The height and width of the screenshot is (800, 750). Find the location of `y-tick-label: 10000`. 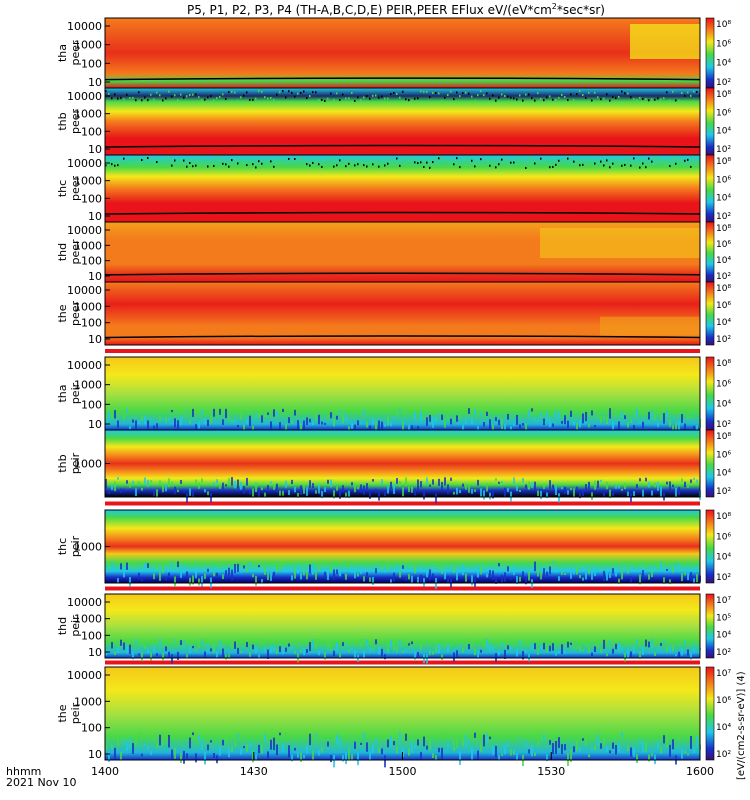

y-tick-label: 10000 is located at coordinates (84, 675).